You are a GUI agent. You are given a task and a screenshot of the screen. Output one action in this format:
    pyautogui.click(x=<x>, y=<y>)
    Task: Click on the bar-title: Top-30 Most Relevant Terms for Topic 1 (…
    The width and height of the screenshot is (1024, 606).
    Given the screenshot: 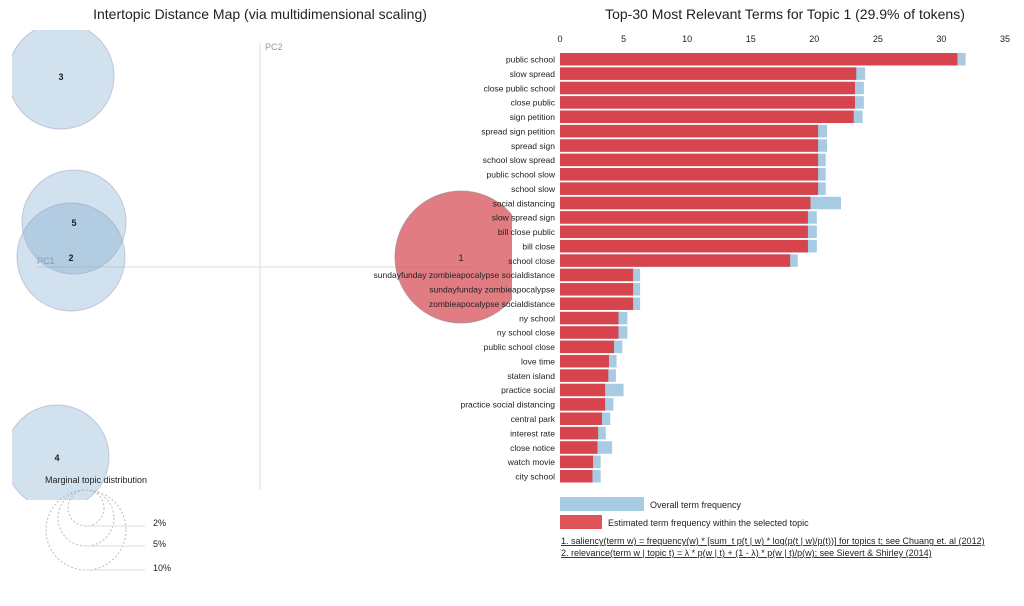 What is the action you would take?
    pyautogui.click(x=785, y=14)
    